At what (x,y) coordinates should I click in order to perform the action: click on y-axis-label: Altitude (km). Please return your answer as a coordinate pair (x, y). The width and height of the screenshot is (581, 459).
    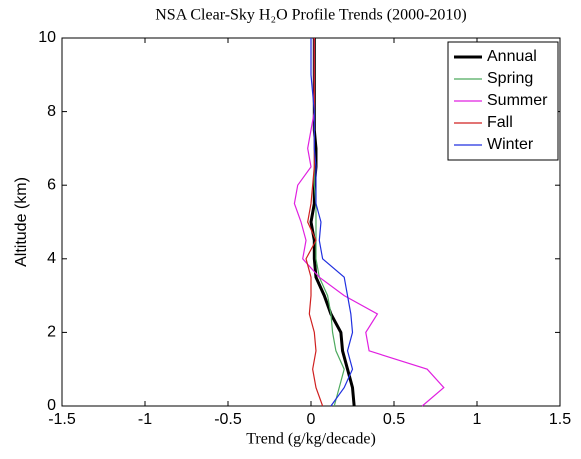
    Looking at the image, I should click on (21, 222).